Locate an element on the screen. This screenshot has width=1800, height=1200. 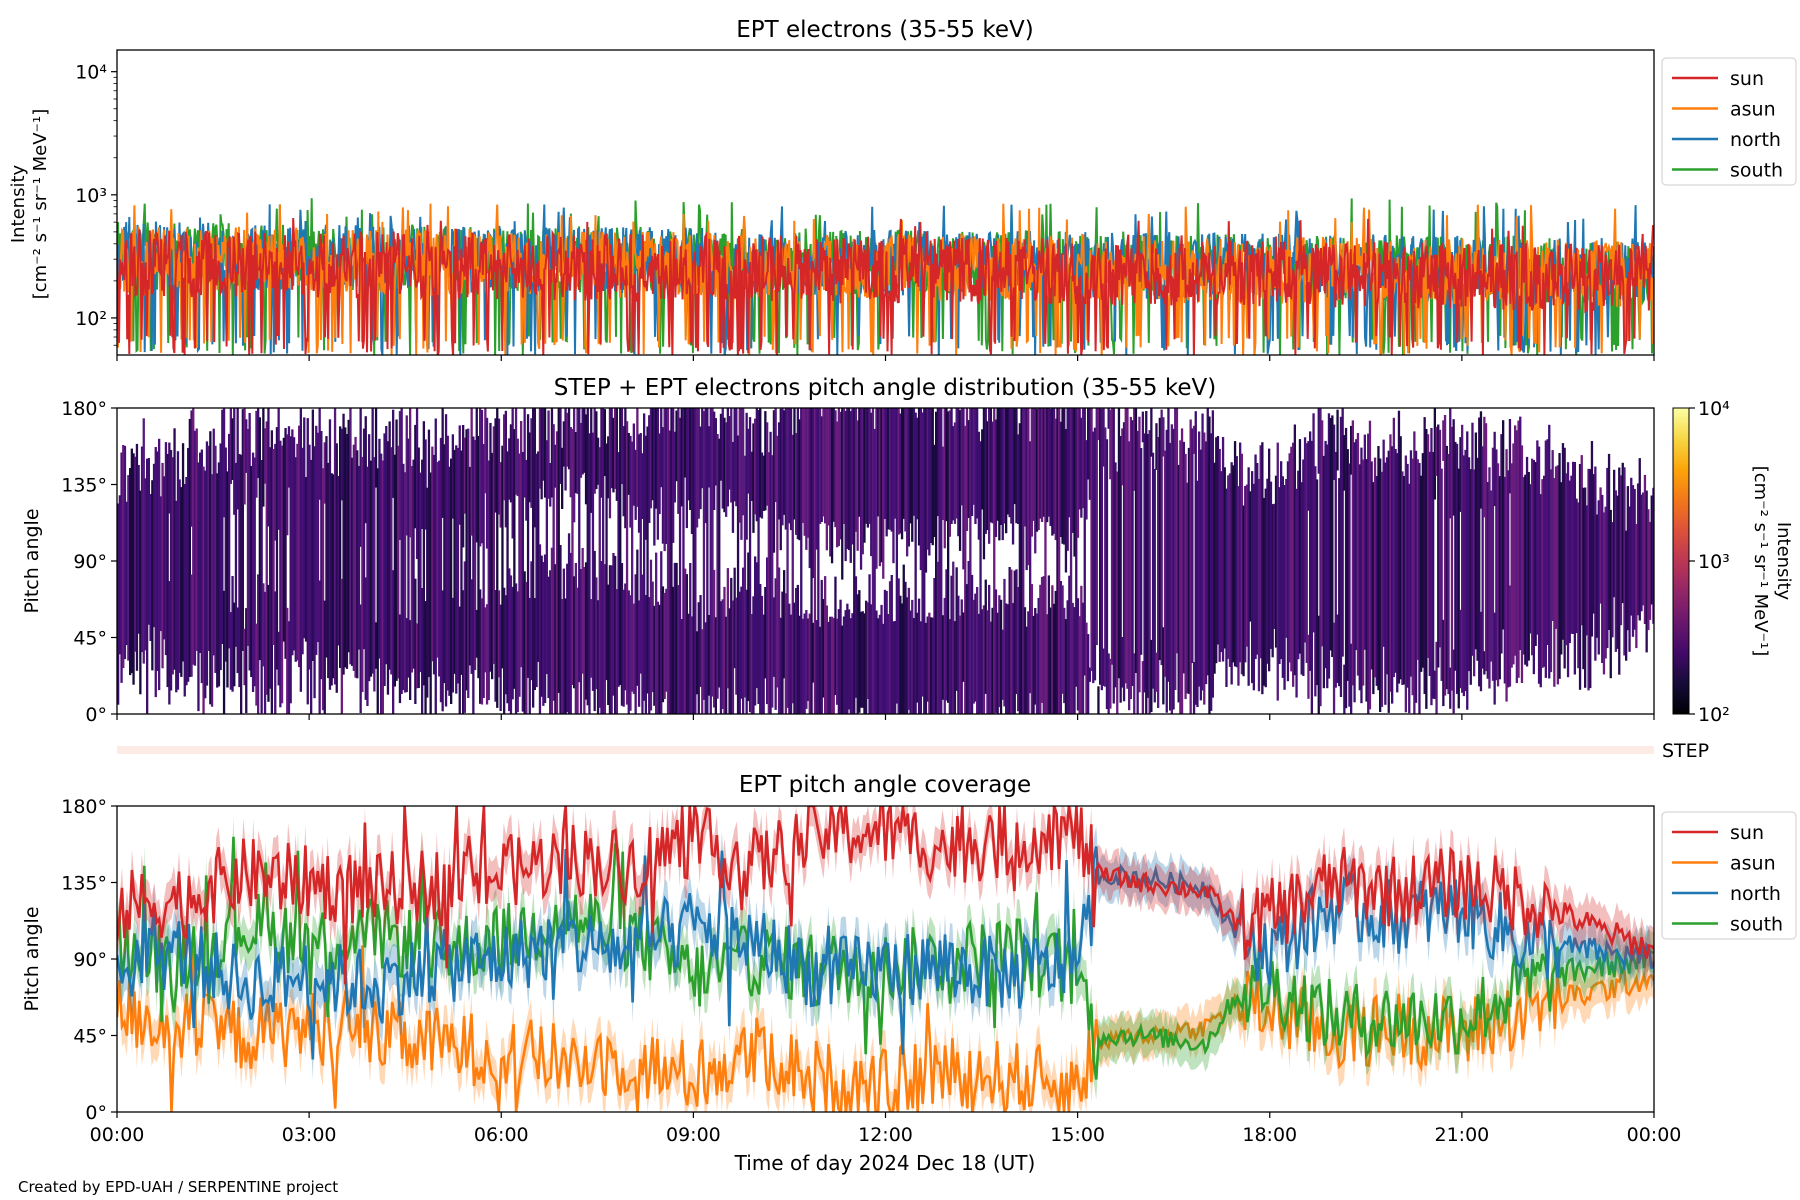
panel2-yticks: 0° 45° 90° 135° 180° is located at coordinates (89, 562).